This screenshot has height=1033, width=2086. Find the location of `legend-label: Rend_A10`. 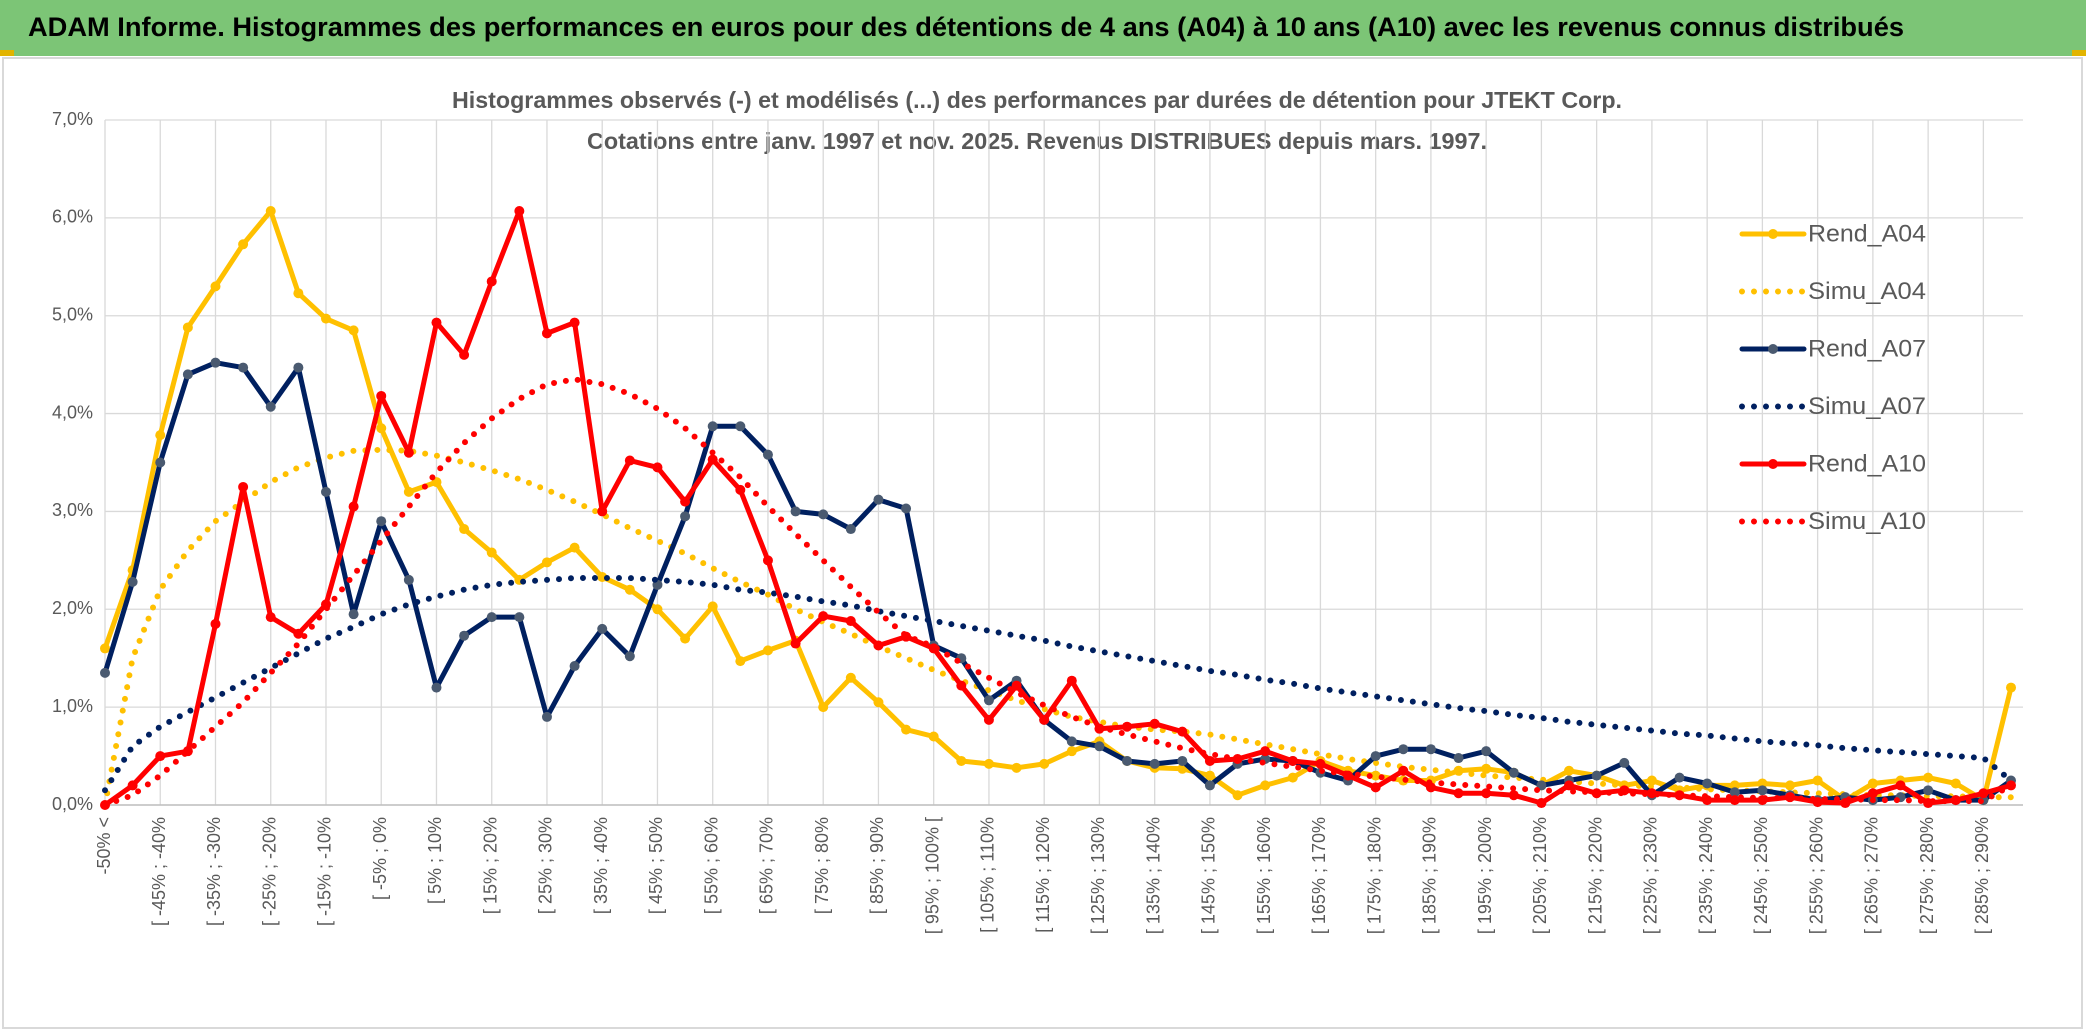

legend-label: Rend_A10 is located at coordinates (1867, 463).